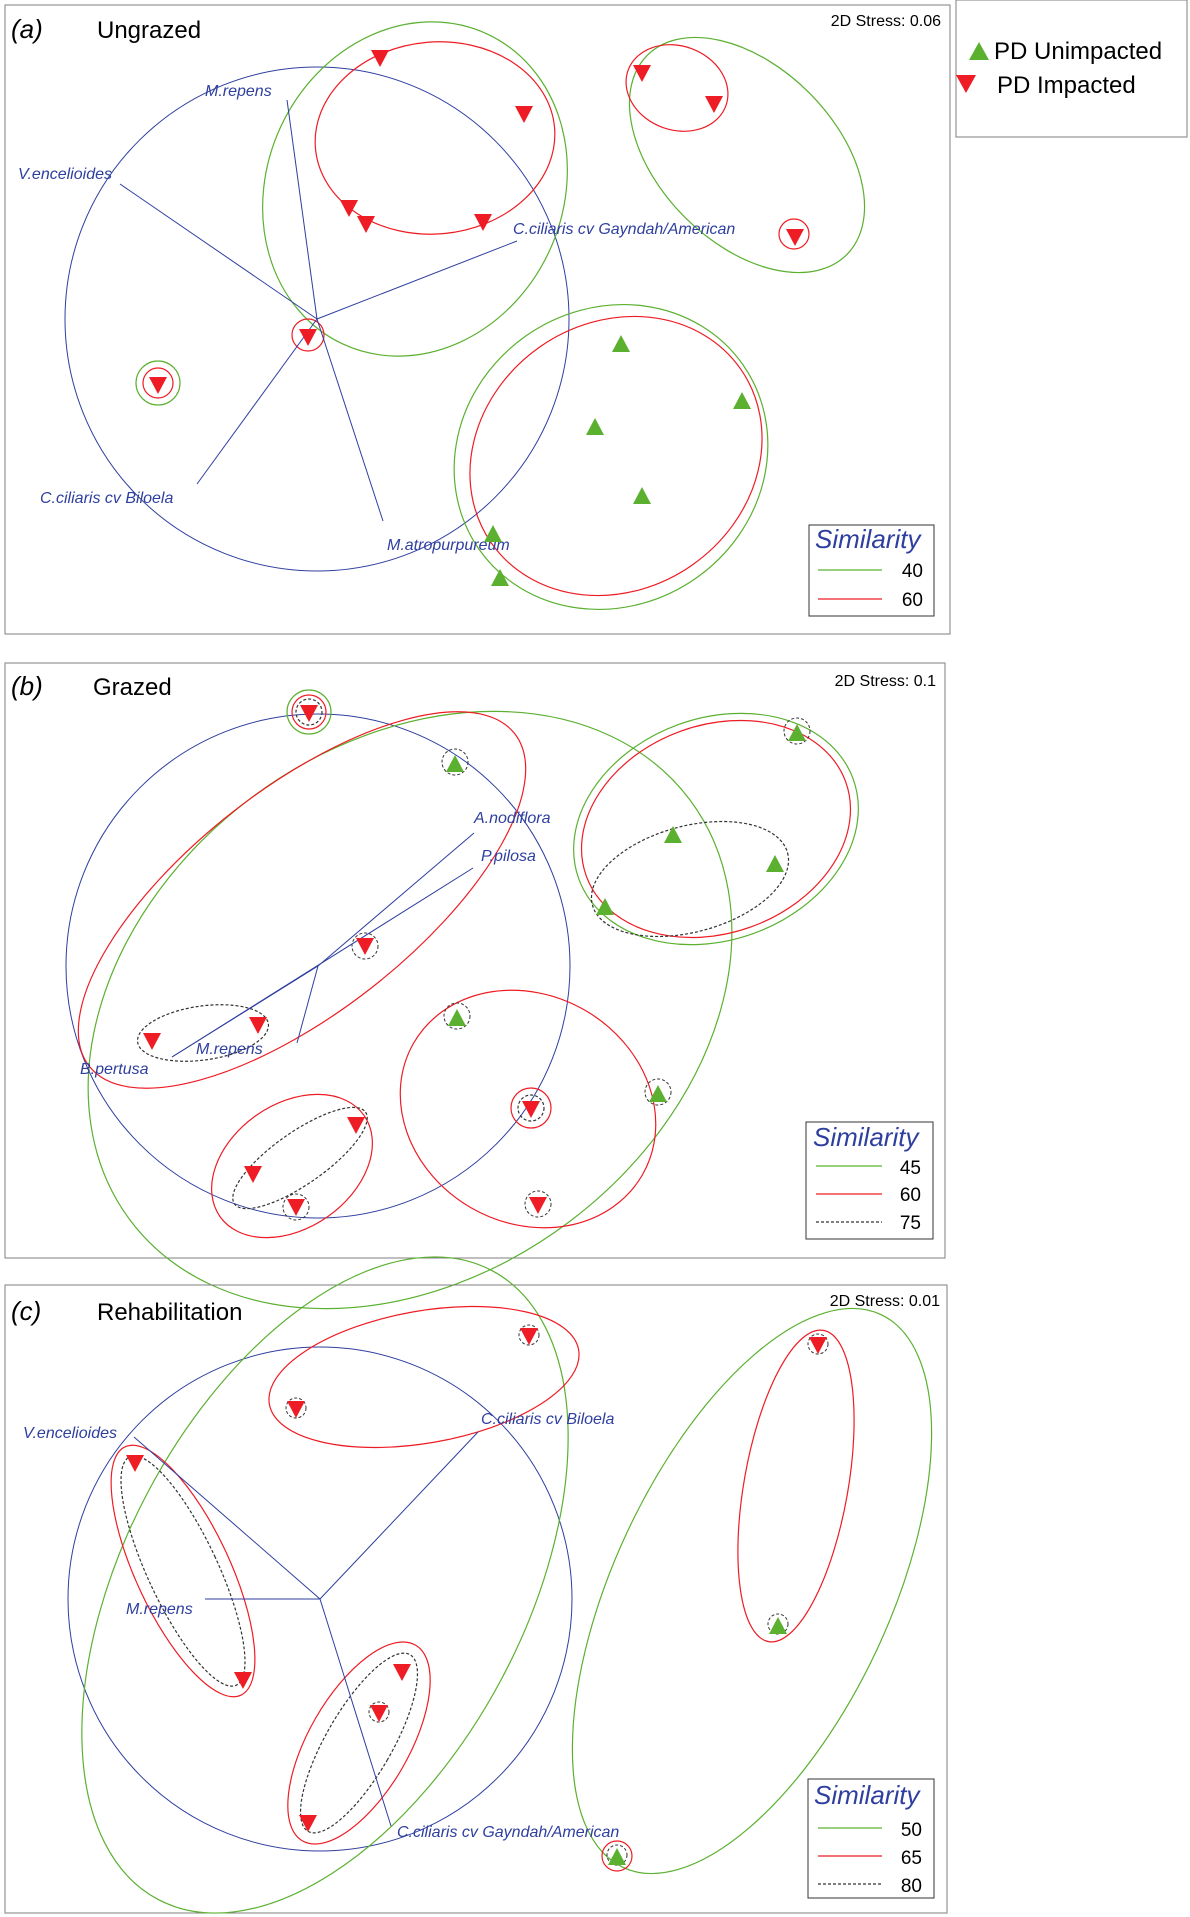 This screenshot has height=1917, width=1190. I want to click on panel-a-label: (a), so click(27, 29).